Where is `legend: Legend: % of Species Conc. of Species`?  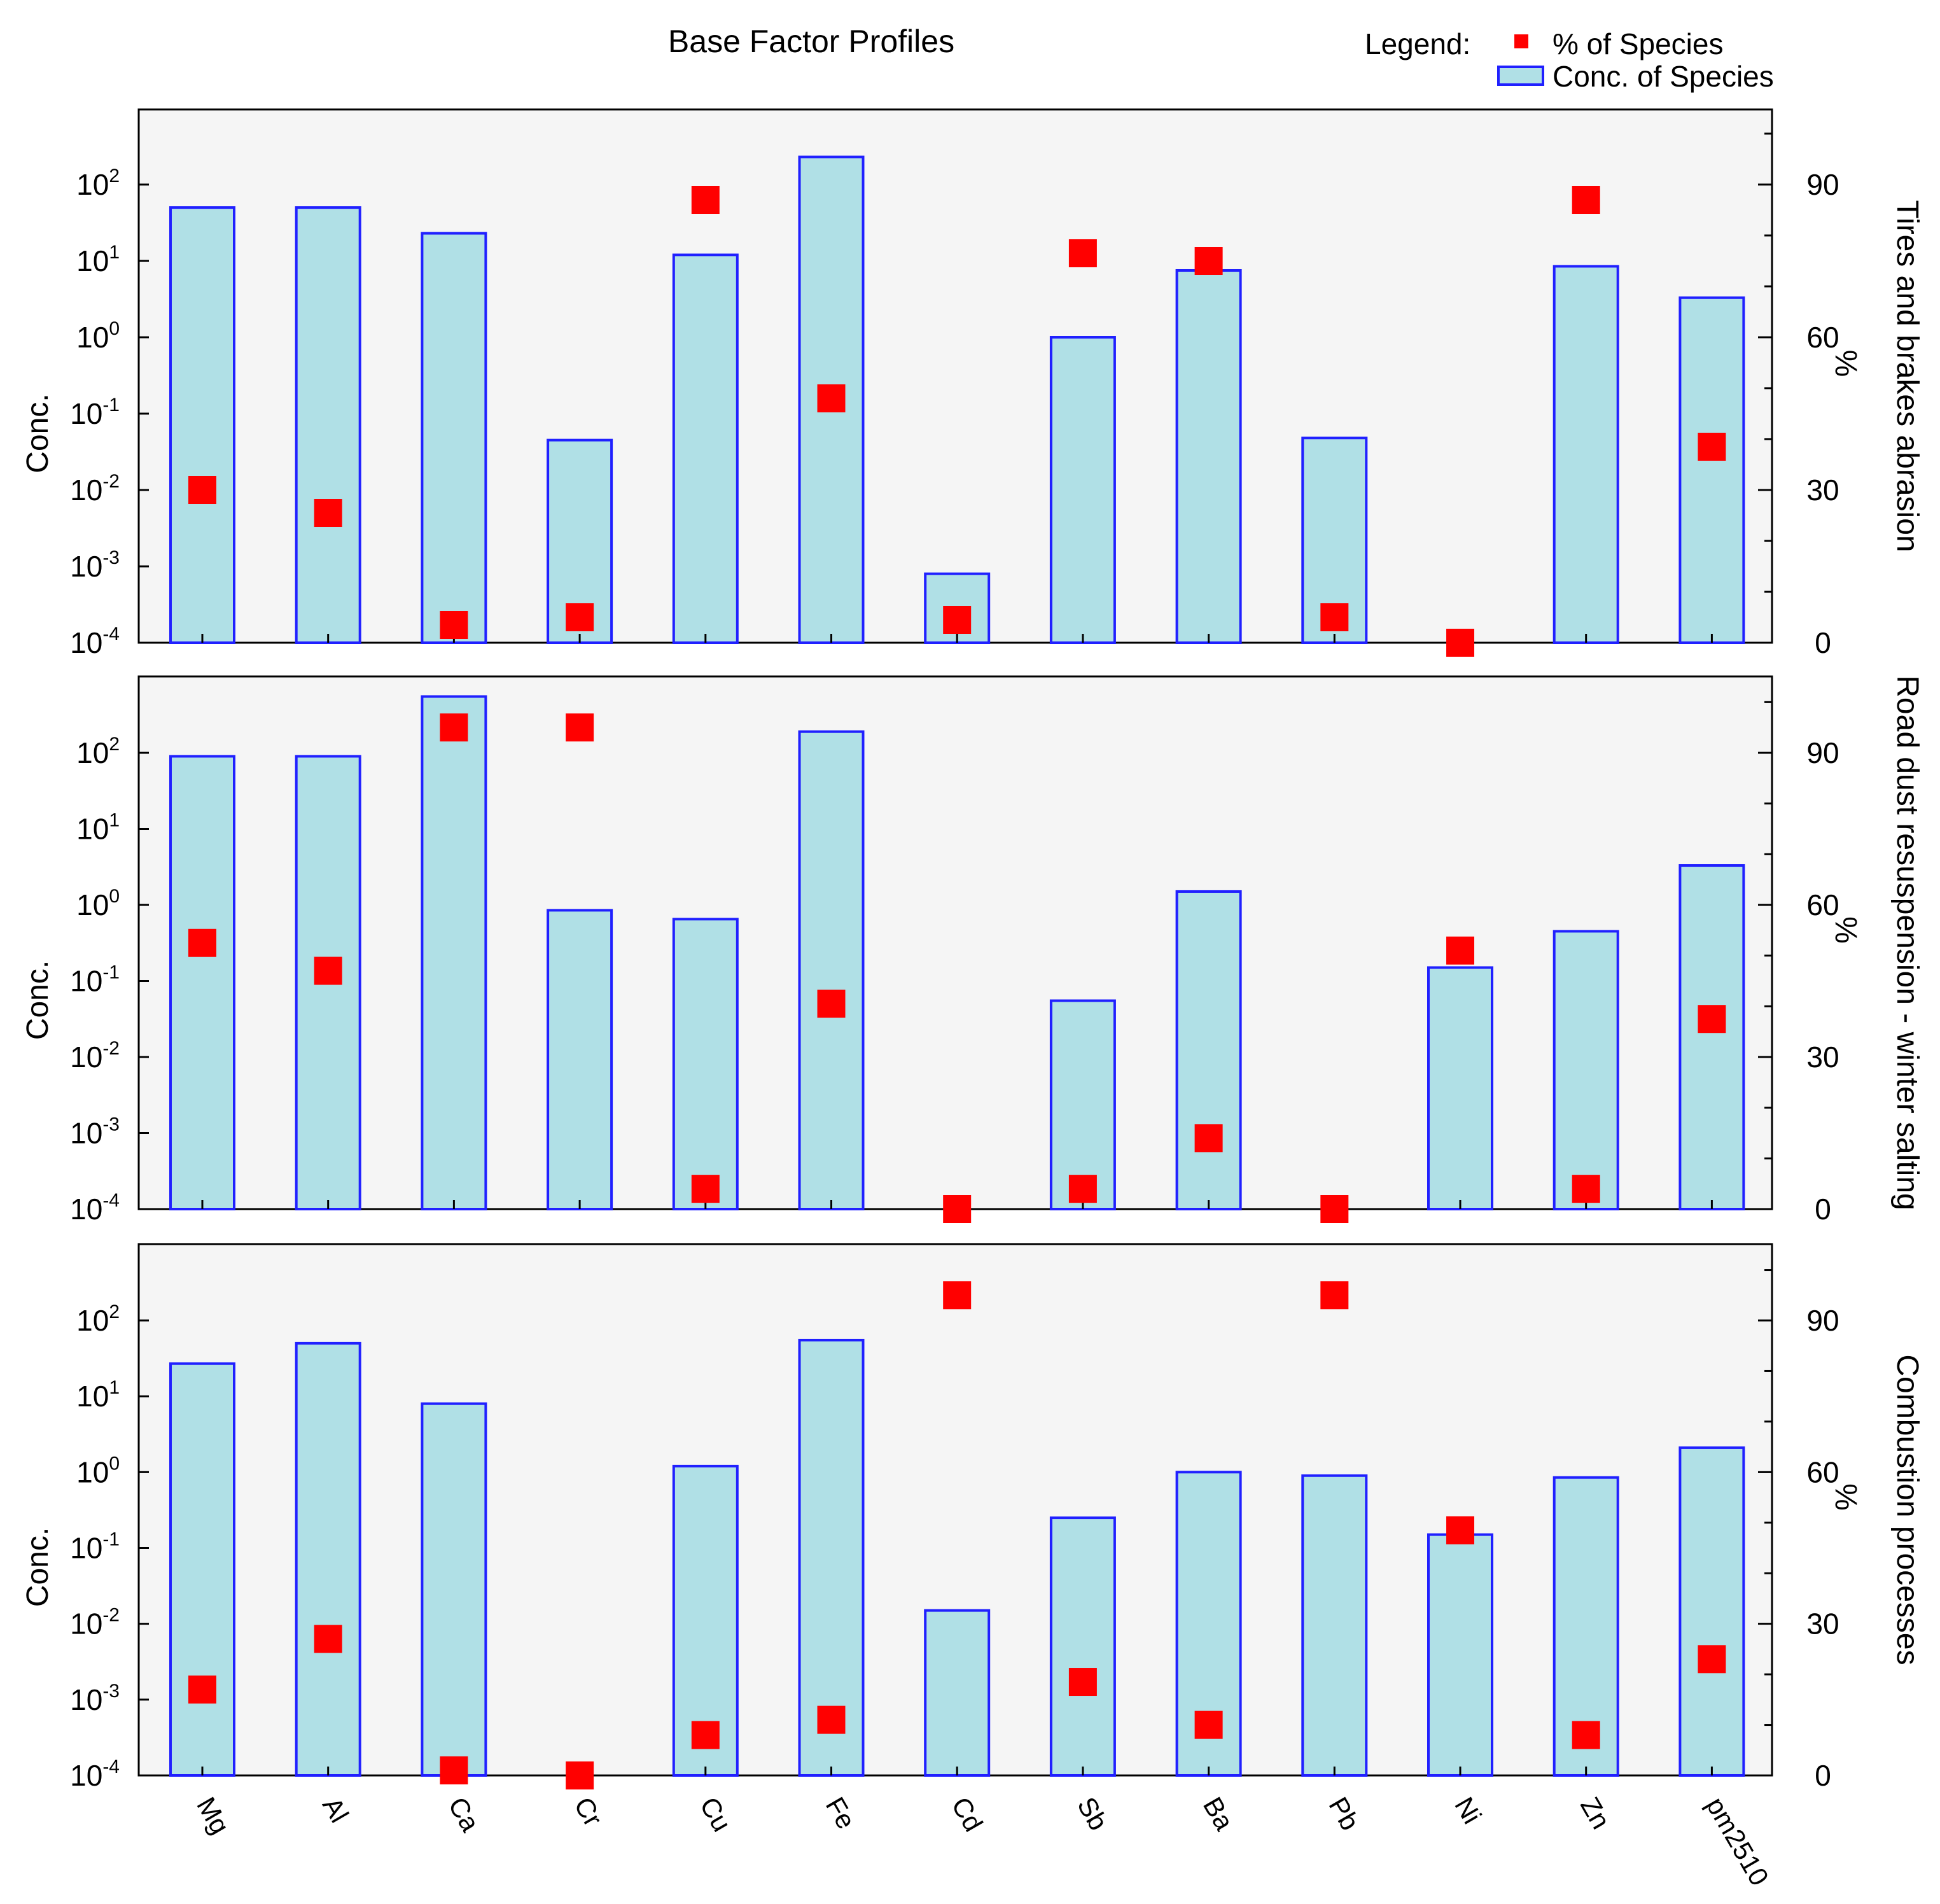
legend: Legend: % of Species Conc. of Species is located at coordinates (1569, 60).